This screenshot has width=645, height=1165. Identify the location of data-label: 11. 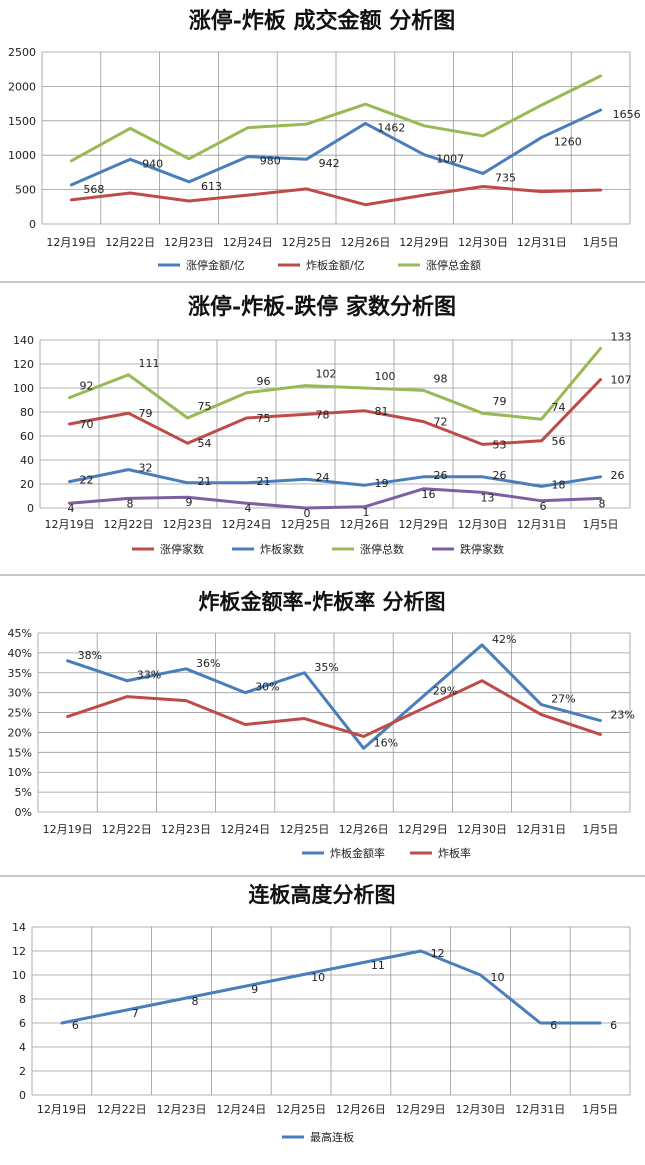
(378, 965).